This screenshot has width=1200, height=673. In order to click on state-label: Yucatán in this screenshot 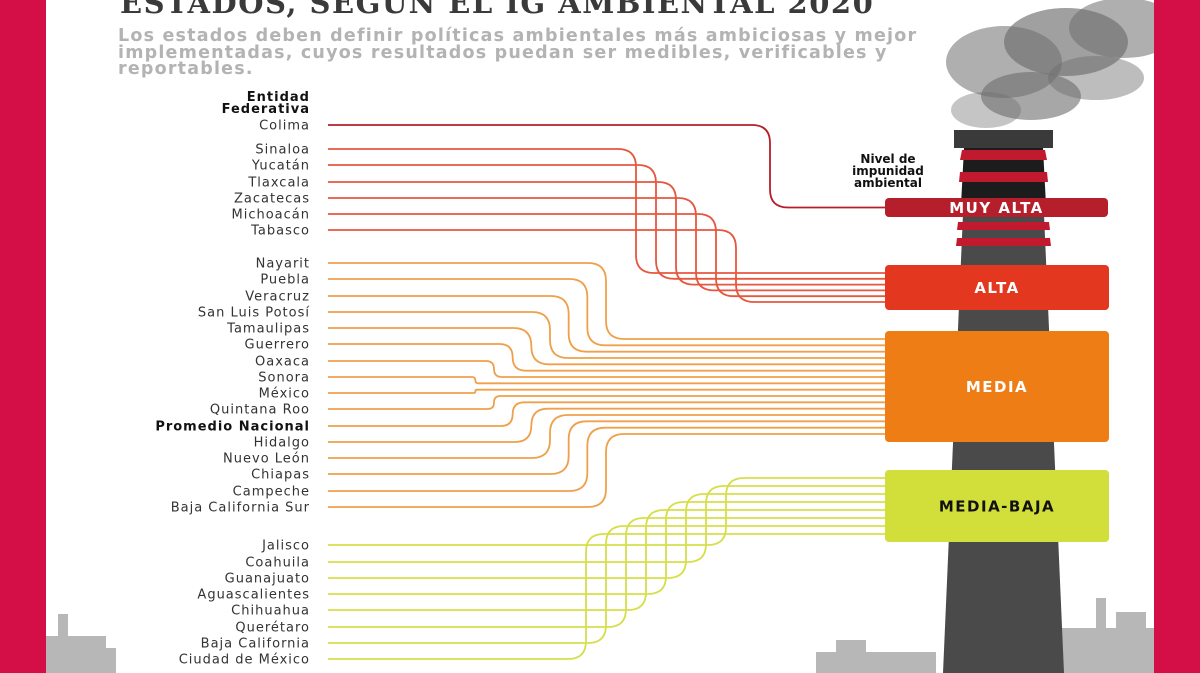, I will do `click(280, 166)`.